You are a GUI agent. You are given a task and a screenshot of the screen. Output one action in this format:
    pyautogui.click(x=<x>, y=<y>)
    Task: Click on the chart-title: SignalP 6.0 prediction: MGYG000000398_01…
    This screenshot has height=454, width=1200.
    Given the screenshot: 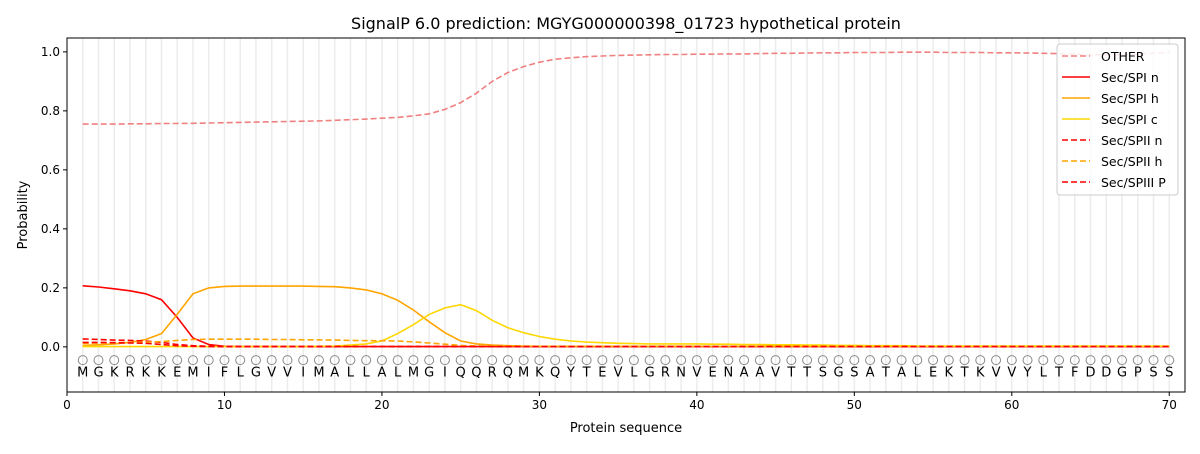 What is the action you would take?
    pyautogui.click(x=626, y=24)
    